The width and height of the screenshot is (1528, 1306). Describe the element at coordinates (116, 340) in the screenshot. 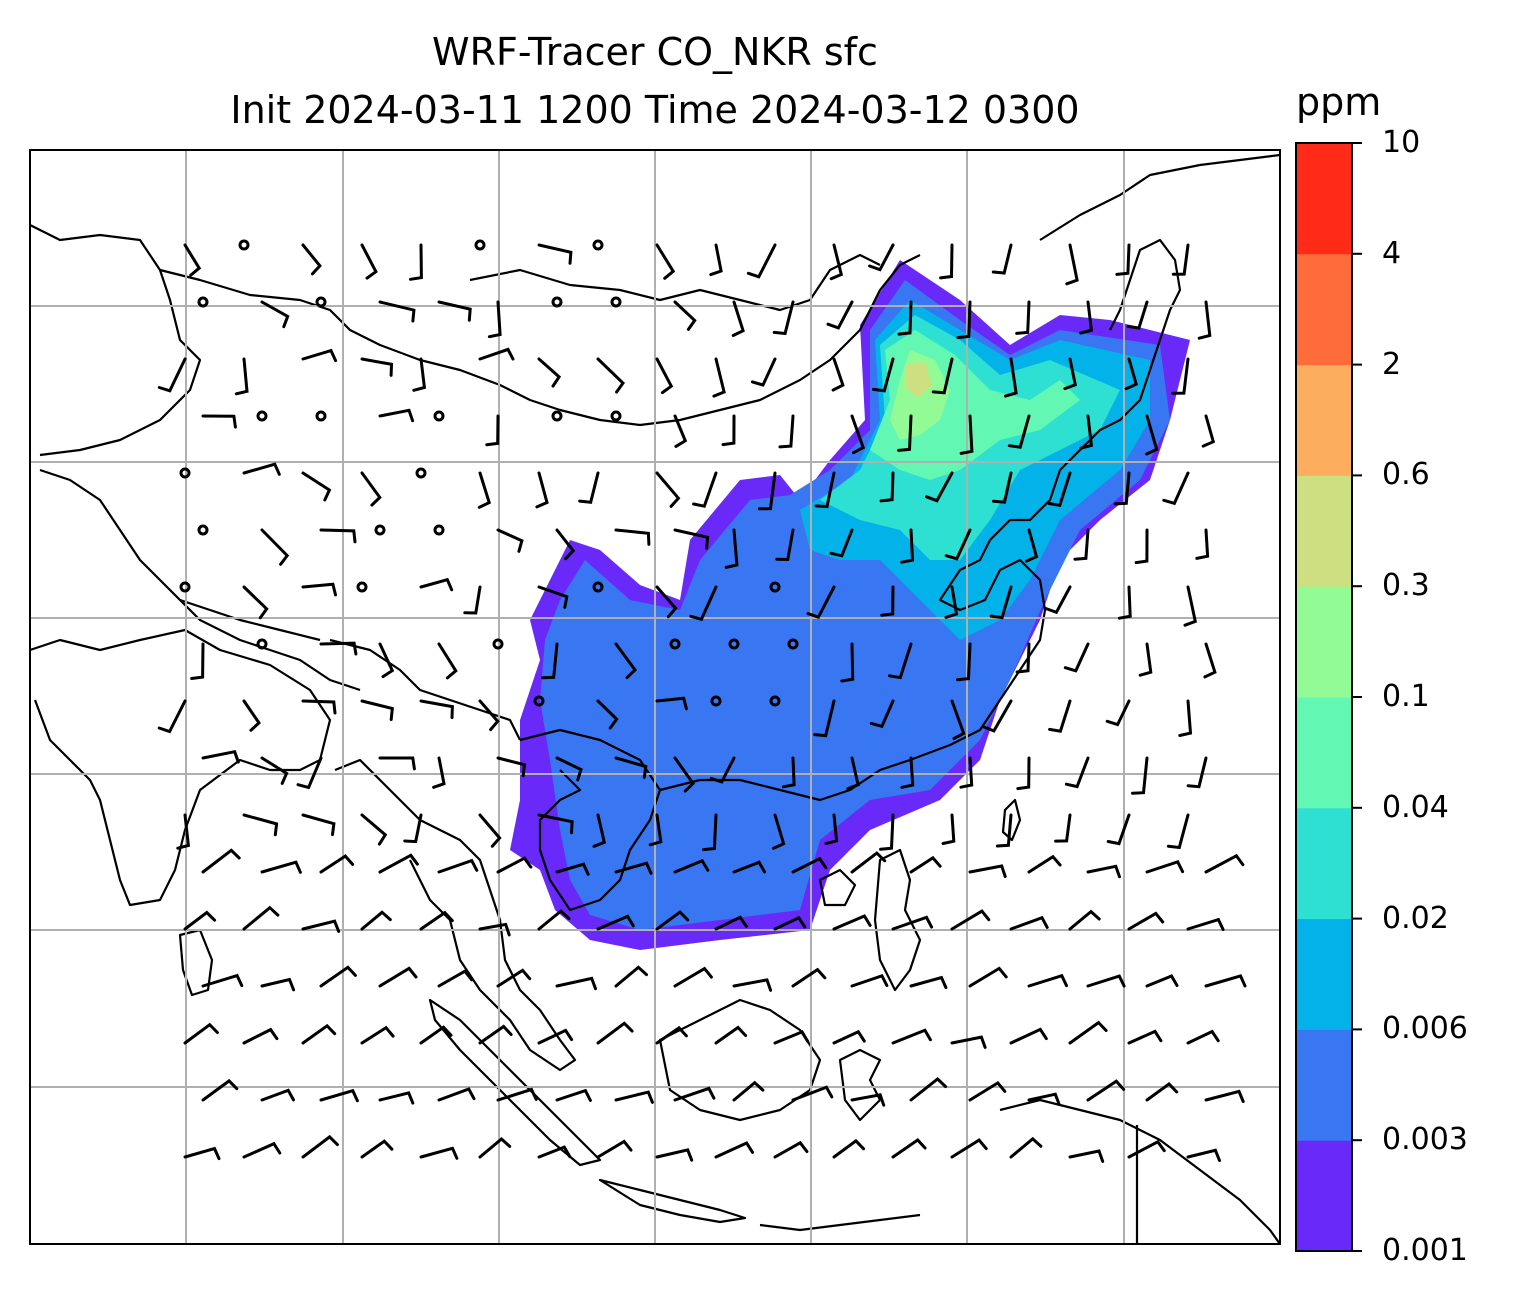

I see `border-central-asia` at that location.